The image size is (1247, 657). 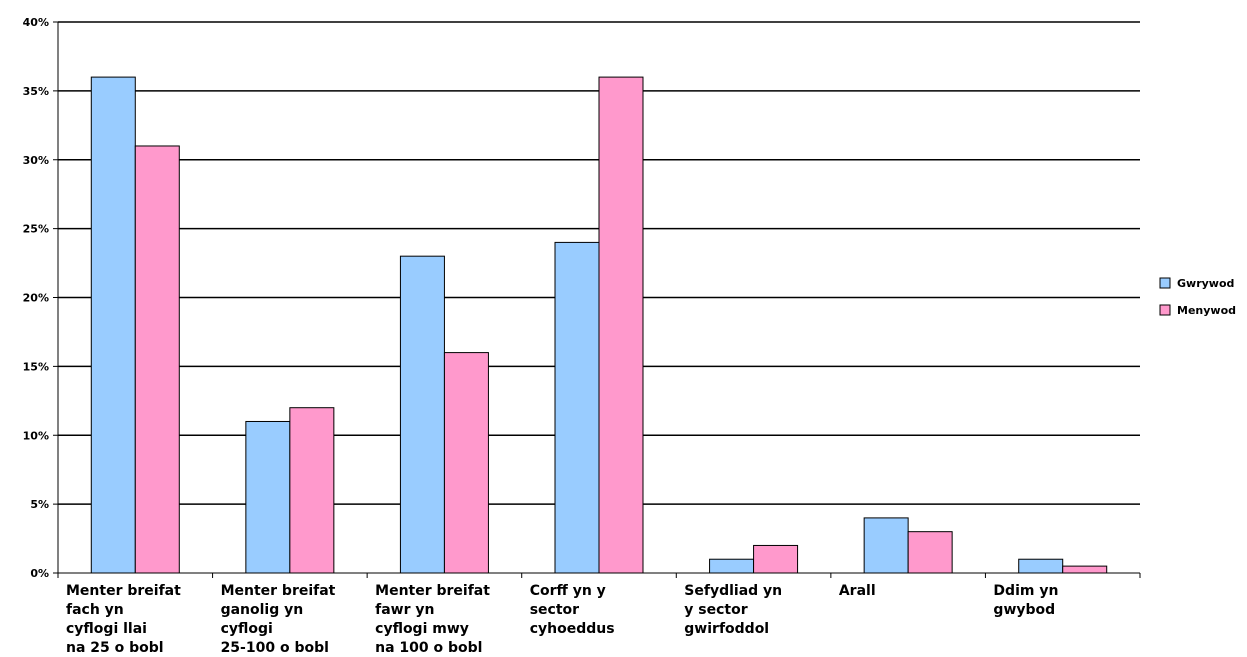 What do you see at coordinates (1165, 310) in the screenshot?
I see `legend-swatch-menywod` at bounding box center [1165, 310].